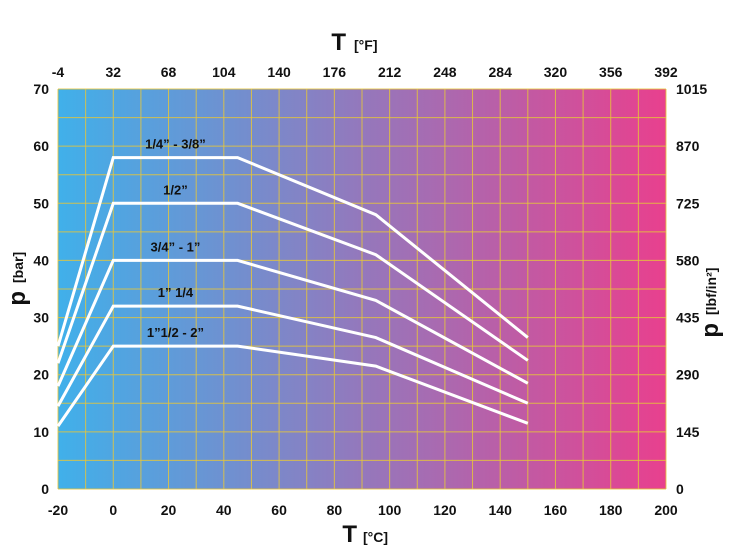 This screenshot has width=730, height=549. Describe the element at coordinates (666, 72) in the screenshot. I see `x2-tick-label: 392` at that location.